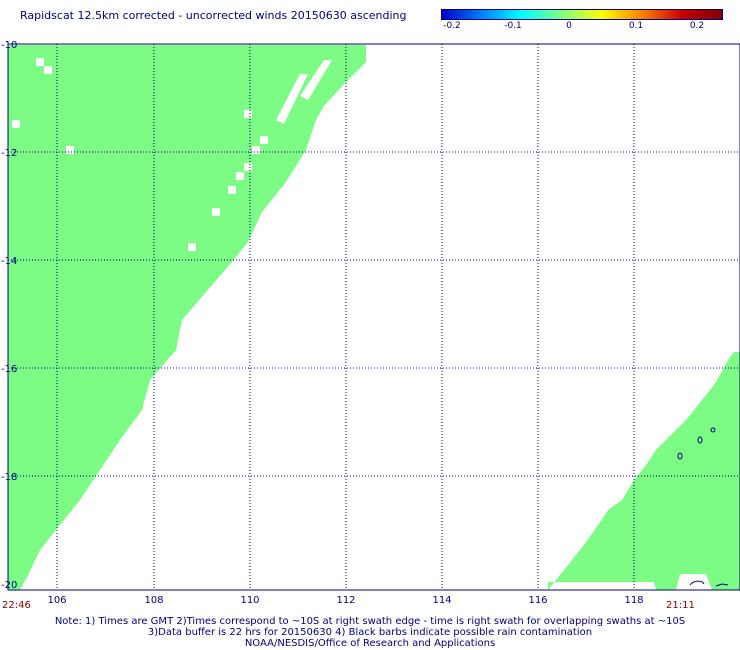 This screenshot has width=740, height=650. What do you see at coordinates (9, 153) in the screenshot?
I see `lat-label: -12` at bounding box center [9, 153].